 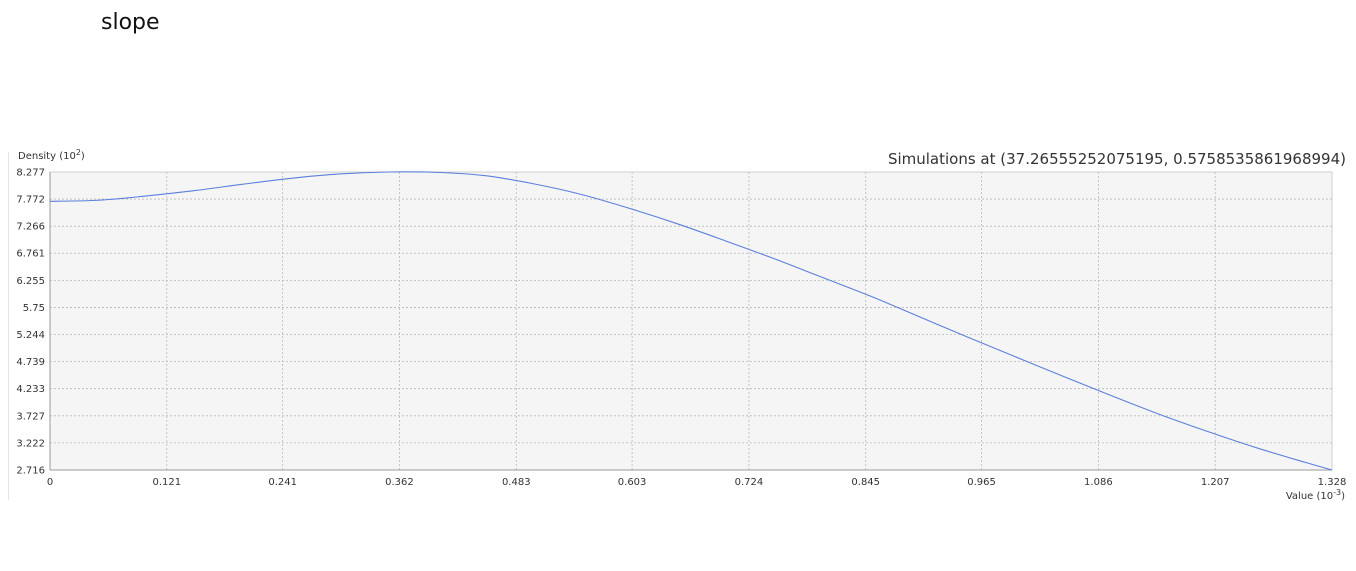 I want to click on x-tick-label: 0.845, so click(x=865, y=482).